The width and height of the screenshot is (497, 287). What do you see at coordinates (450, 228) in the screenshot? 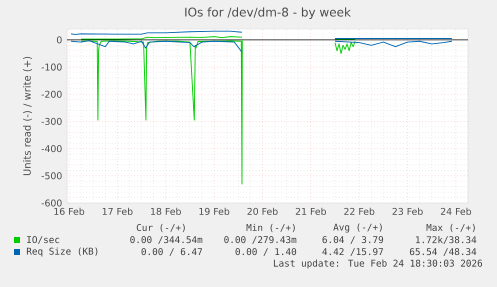
I see `text: Max (-/+)` at bounding box center [450, 228].